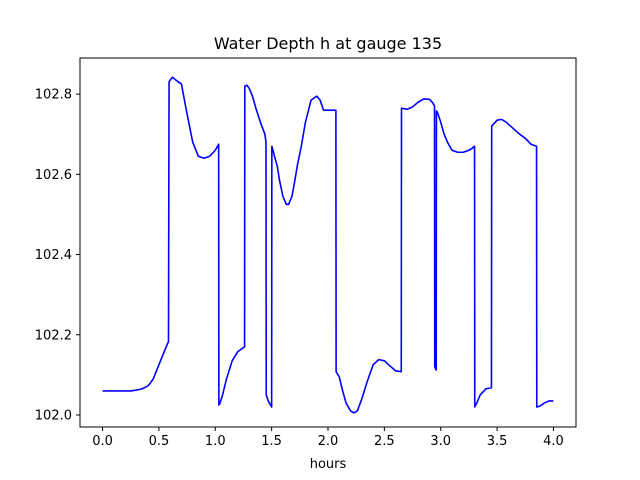  I want to click on y-tick-label: 102.2, so click(53, 335).